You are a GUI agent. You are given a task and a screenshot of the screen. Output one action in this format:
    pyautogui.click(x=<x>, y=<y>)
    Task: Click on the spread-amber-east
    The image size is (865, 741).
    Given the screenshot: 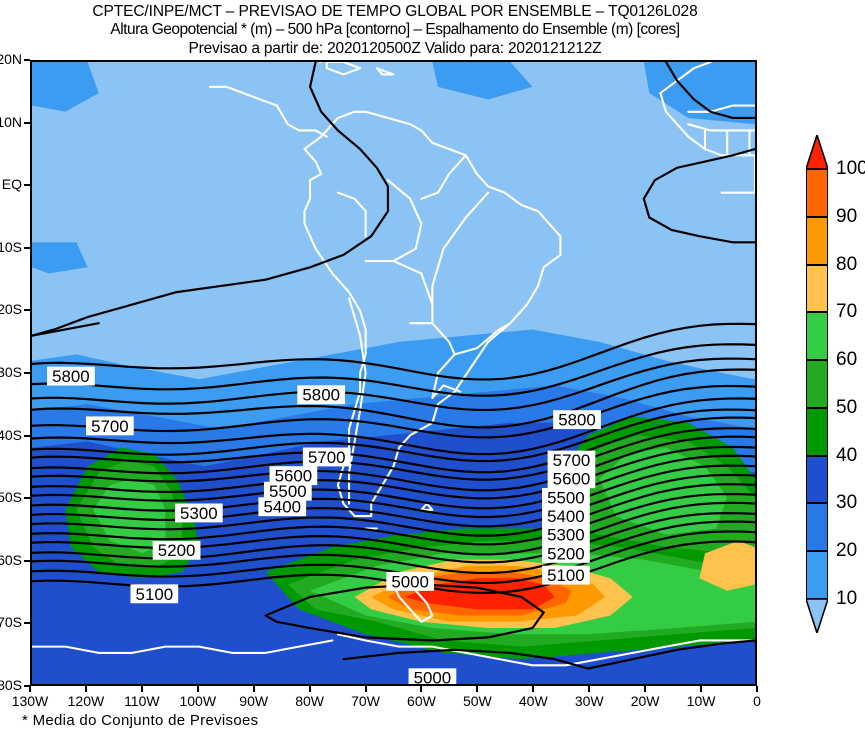 What is the action you would take?
    pyautogui.click(x=727, y=565)
    